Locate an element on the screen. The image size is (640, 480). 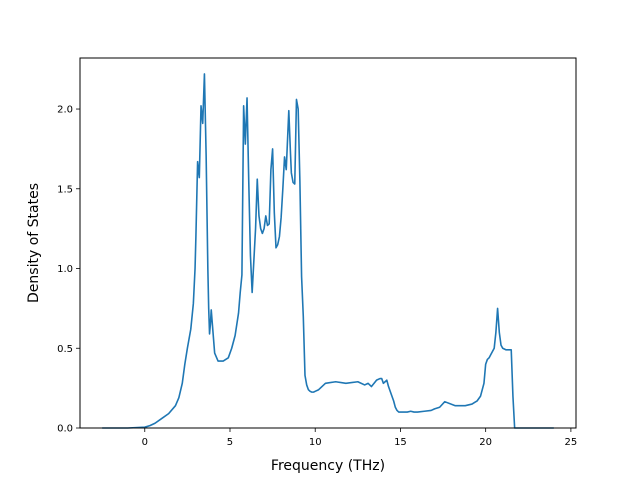
x-tick-label: 25 is located at coordinates (571, 442).